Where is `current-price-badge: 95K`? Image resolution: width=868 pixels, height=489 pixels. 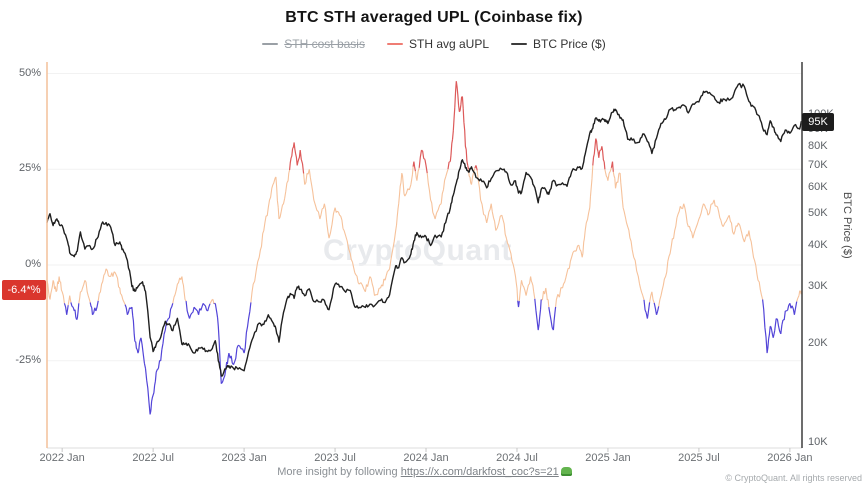
current-price-badge: 95K is located at coordinates (818, 122).